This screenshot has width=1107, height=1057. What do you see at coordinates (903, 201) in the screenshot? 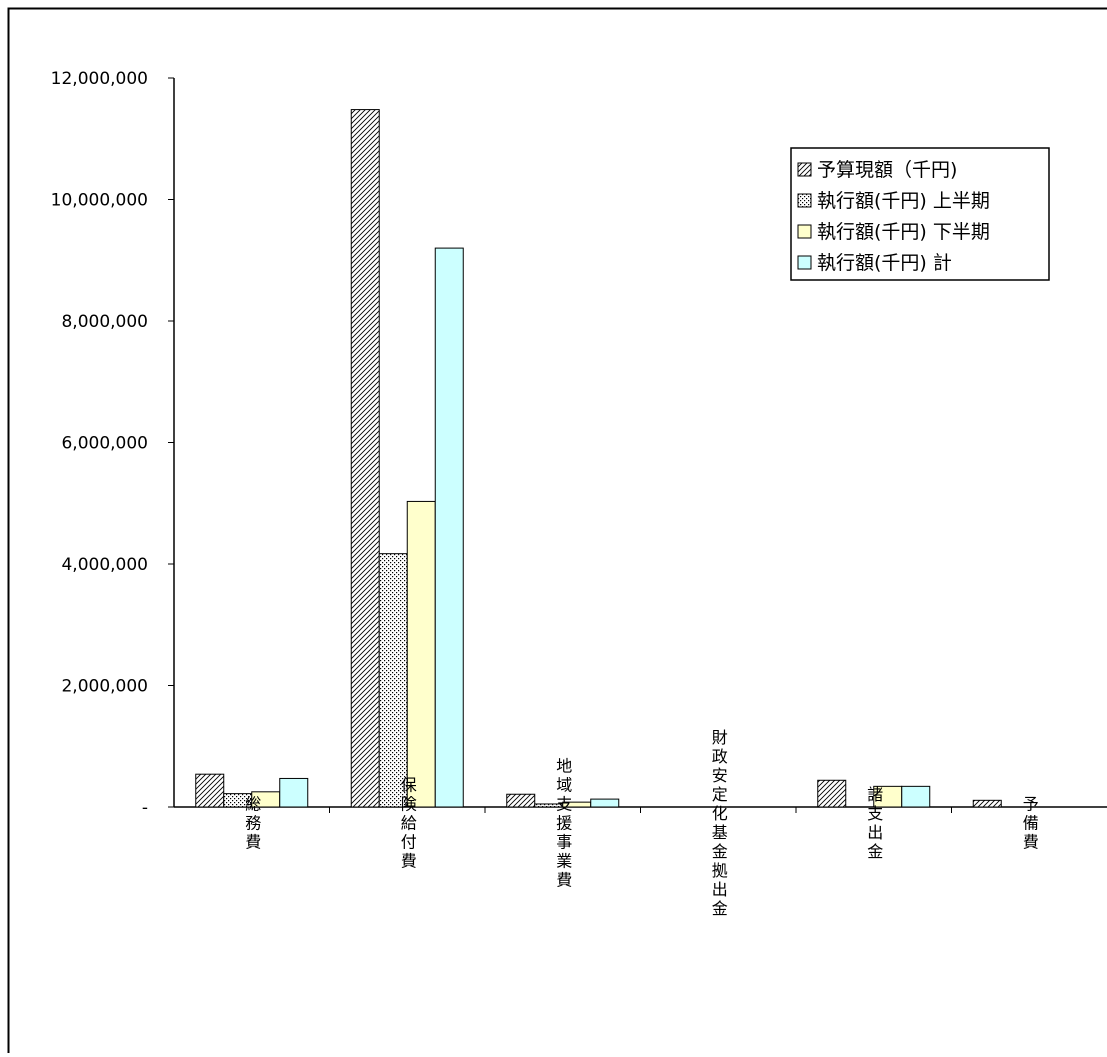
I see `legend-label: 執行額(千円) 上半期` at bounding box center [903, 201].